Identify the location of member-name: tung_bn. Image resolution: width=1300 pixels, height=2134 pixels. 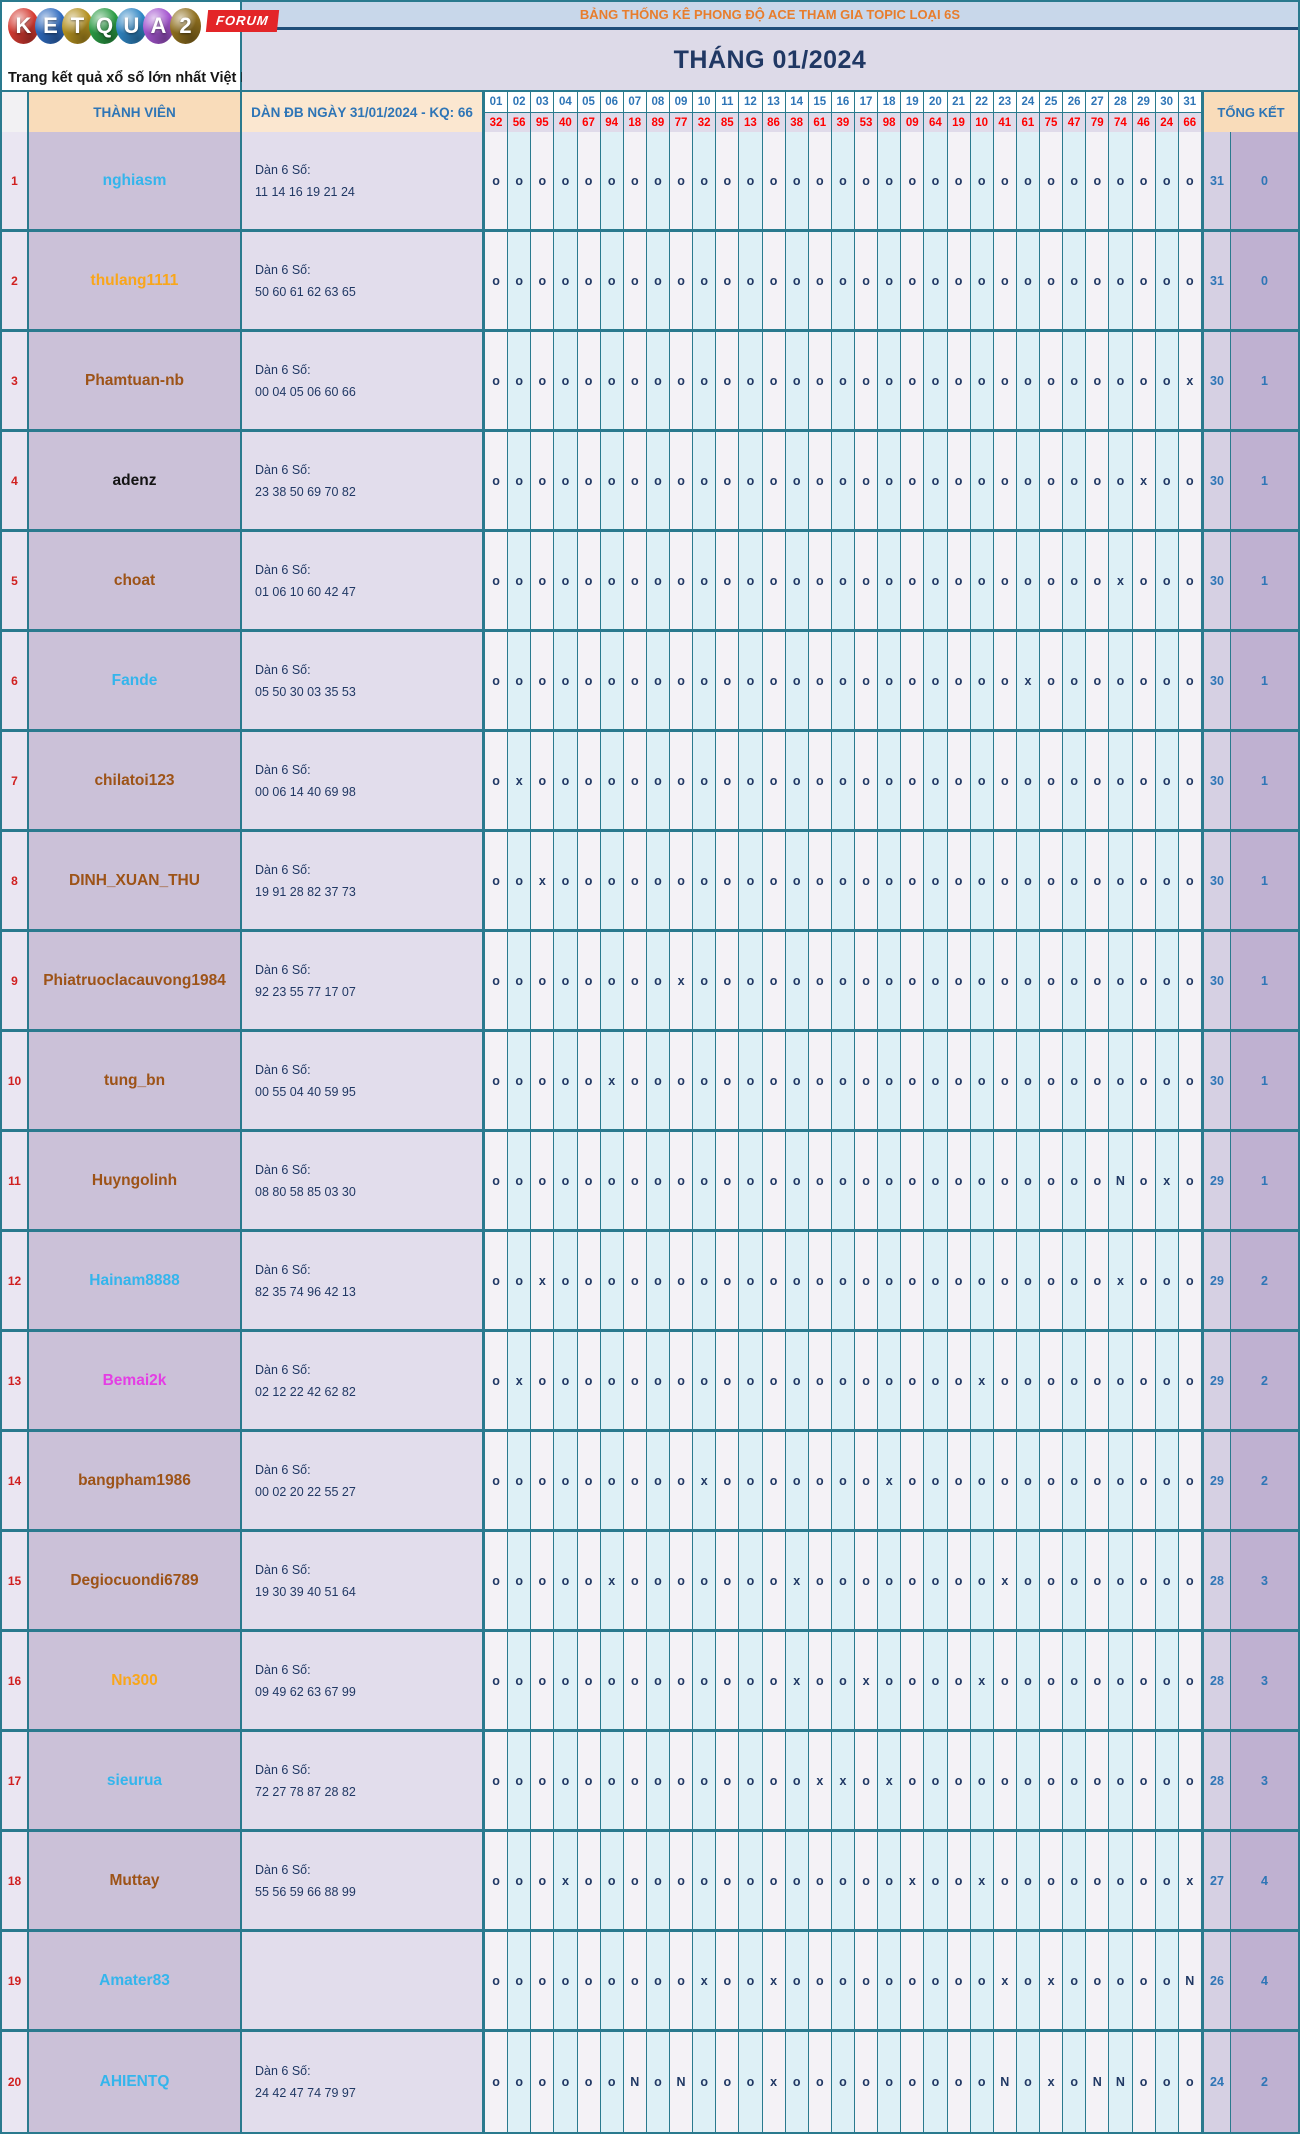
(135, 1080).